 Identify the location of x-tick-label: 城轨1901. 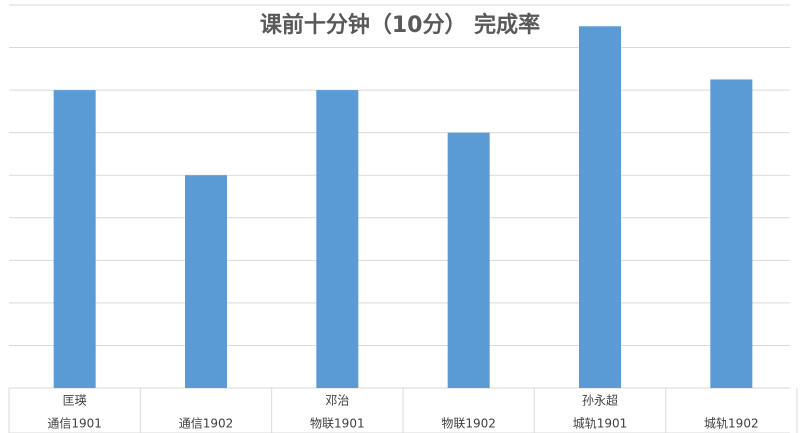
(600, 424).